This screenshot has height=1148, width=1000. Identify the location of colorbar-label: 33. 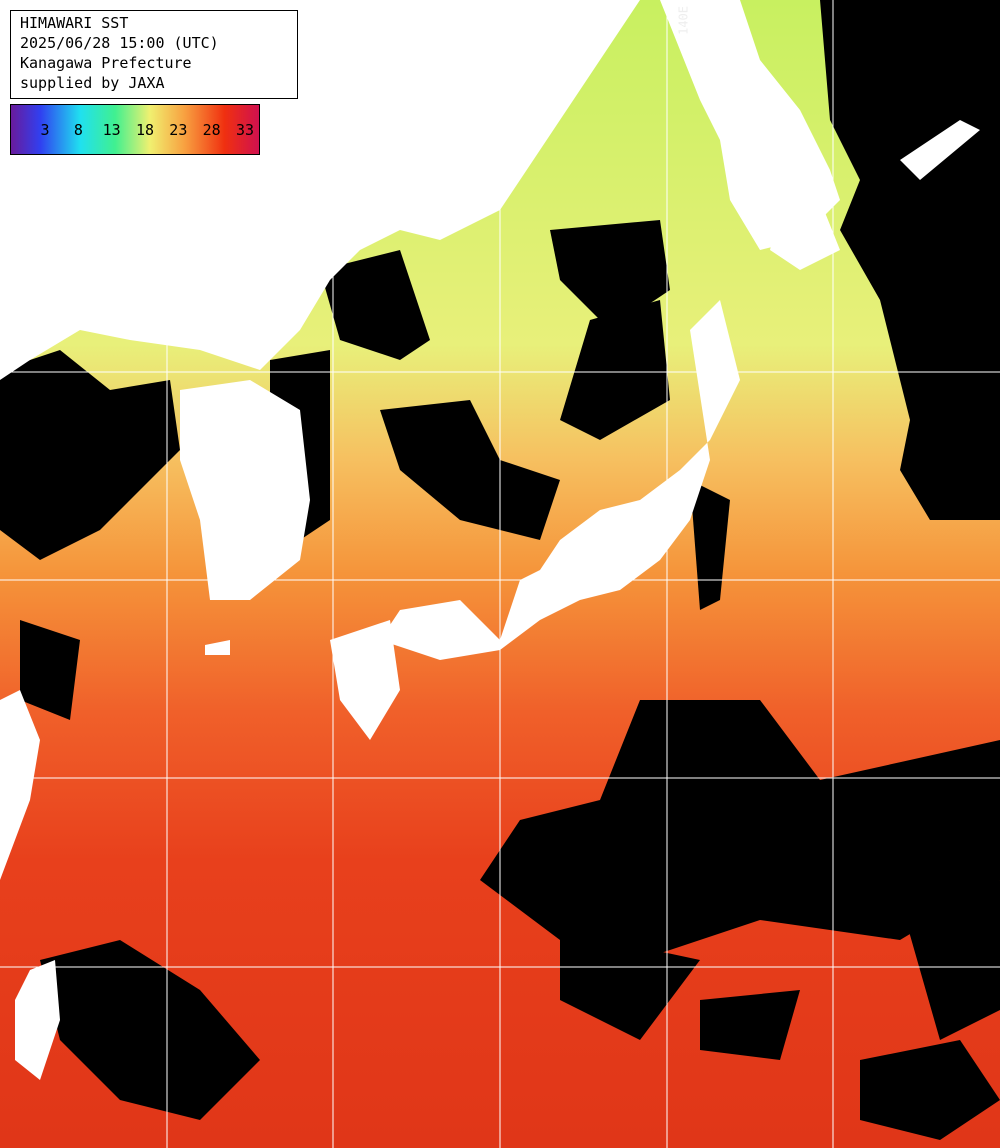
(245, 130).